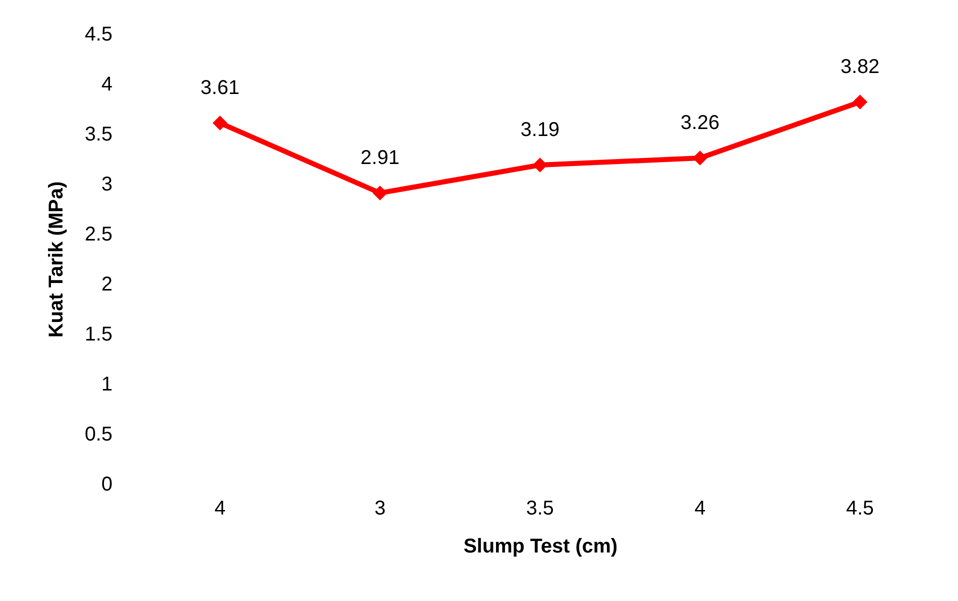 The width and height of the screenshot is (958, 601). Describe the element at coordinates (98, 335) in the screenshot. I see `y-tick-label: 1.5` at that location.